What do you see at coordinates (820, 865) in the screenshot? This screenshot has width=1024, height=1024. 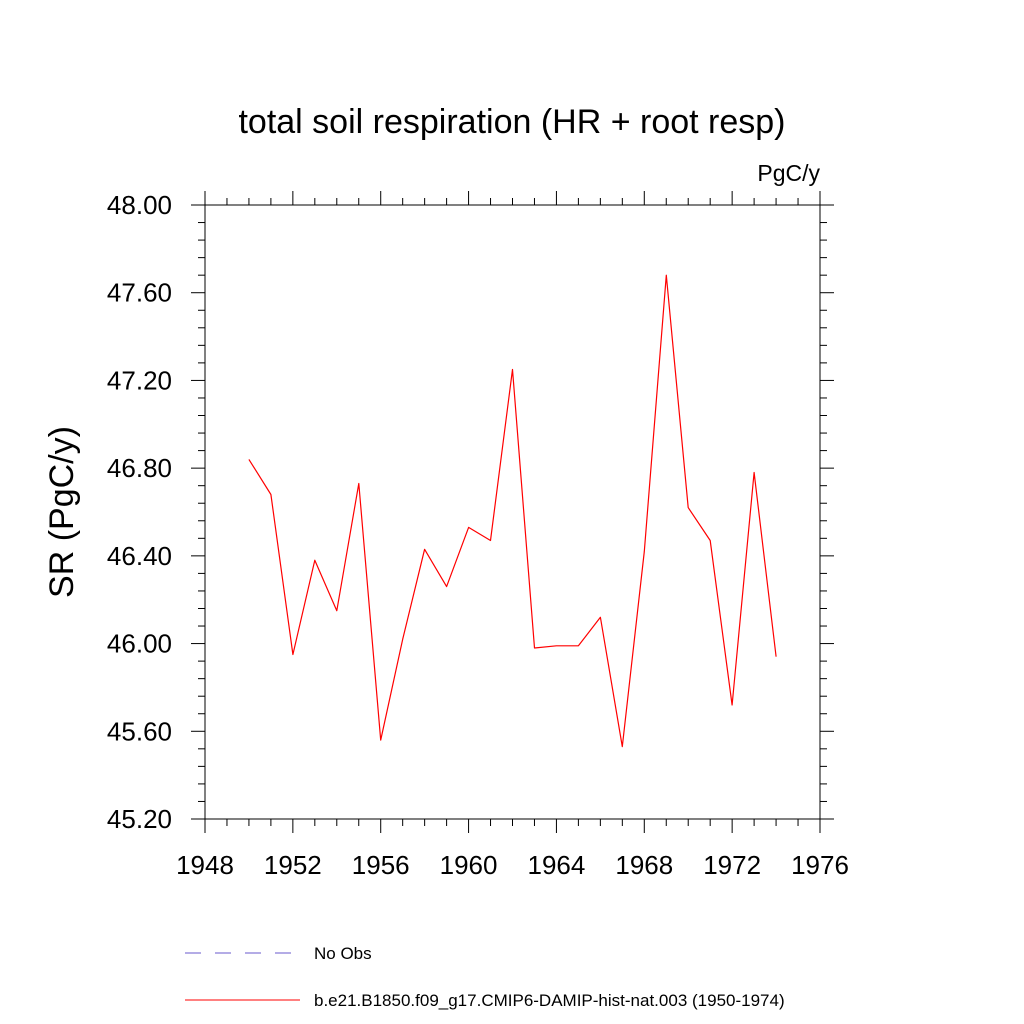 I see `x-tick-label: 1976` at bounding box center [820, 865].